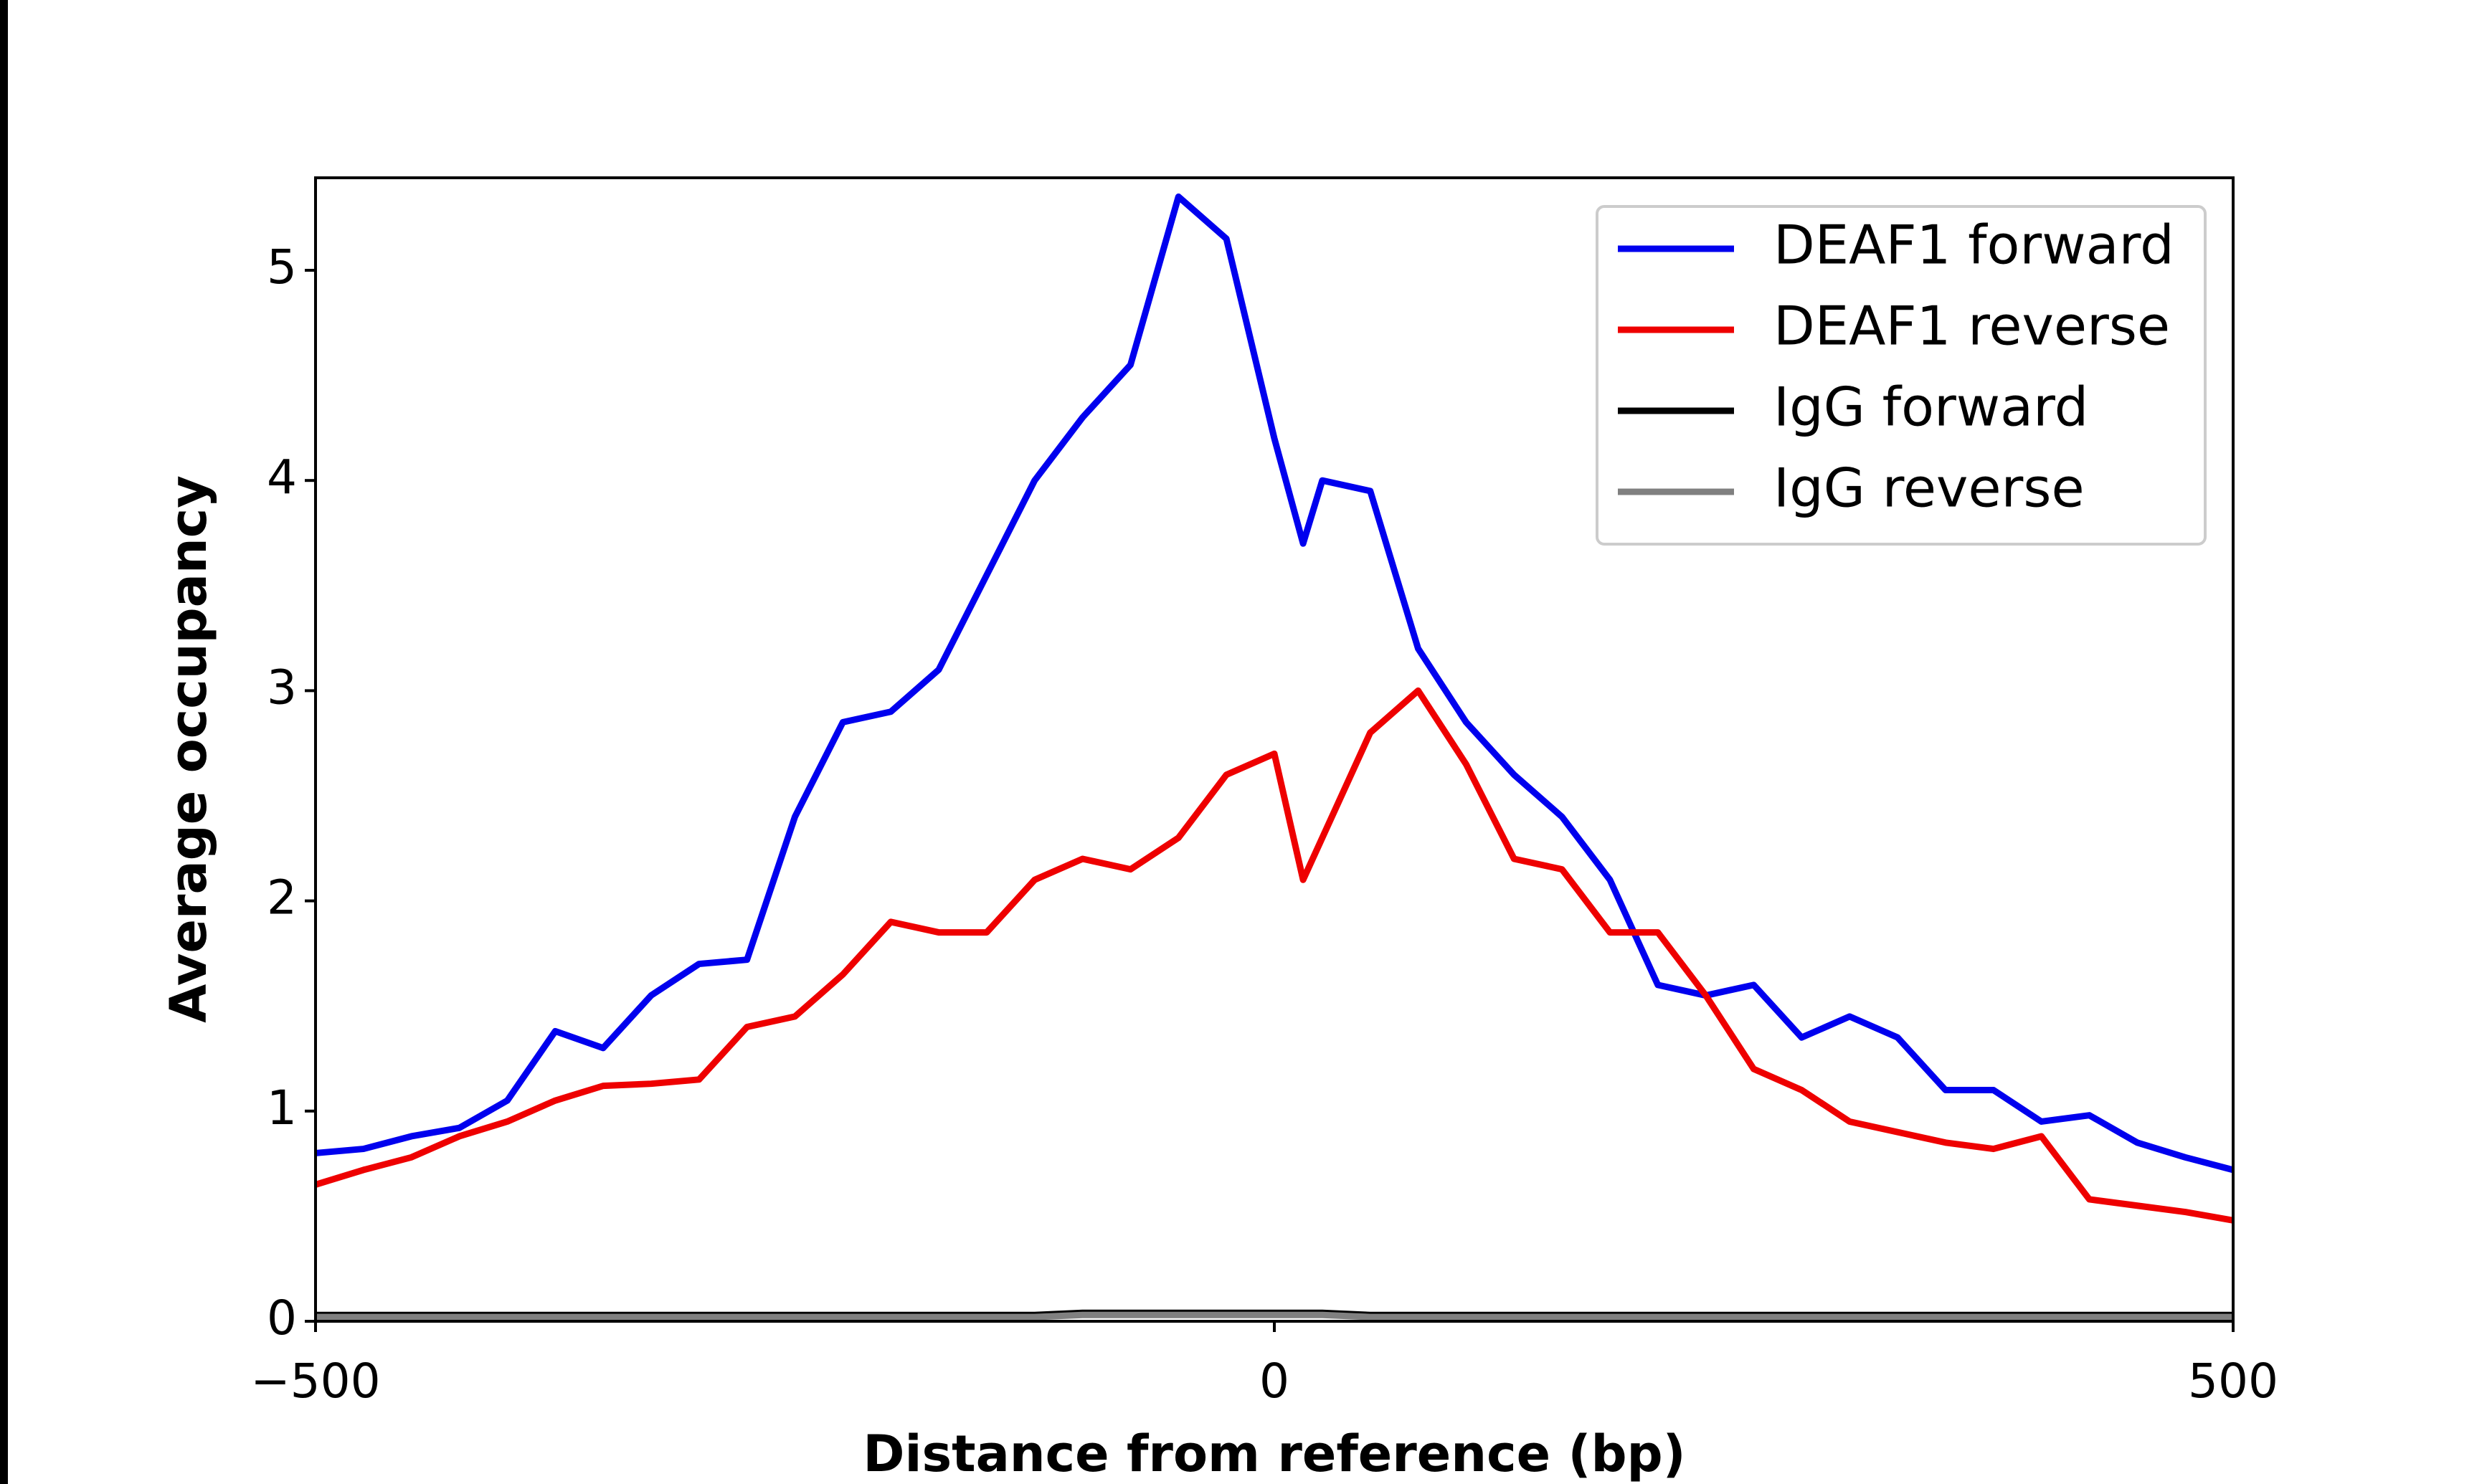  I want to click on y-tick-label: 0, so click(282, 1318).